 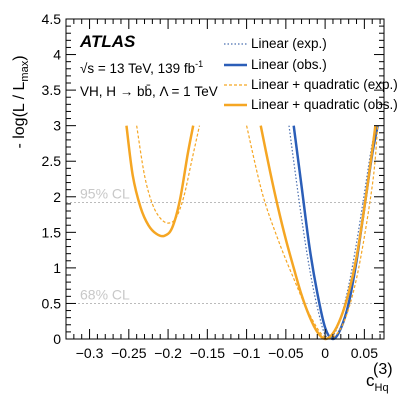 What do you see at coordinates (52, 303) in the screenshot?
I see `y-tick-label: 0.5` at bounding box center [52, 303].